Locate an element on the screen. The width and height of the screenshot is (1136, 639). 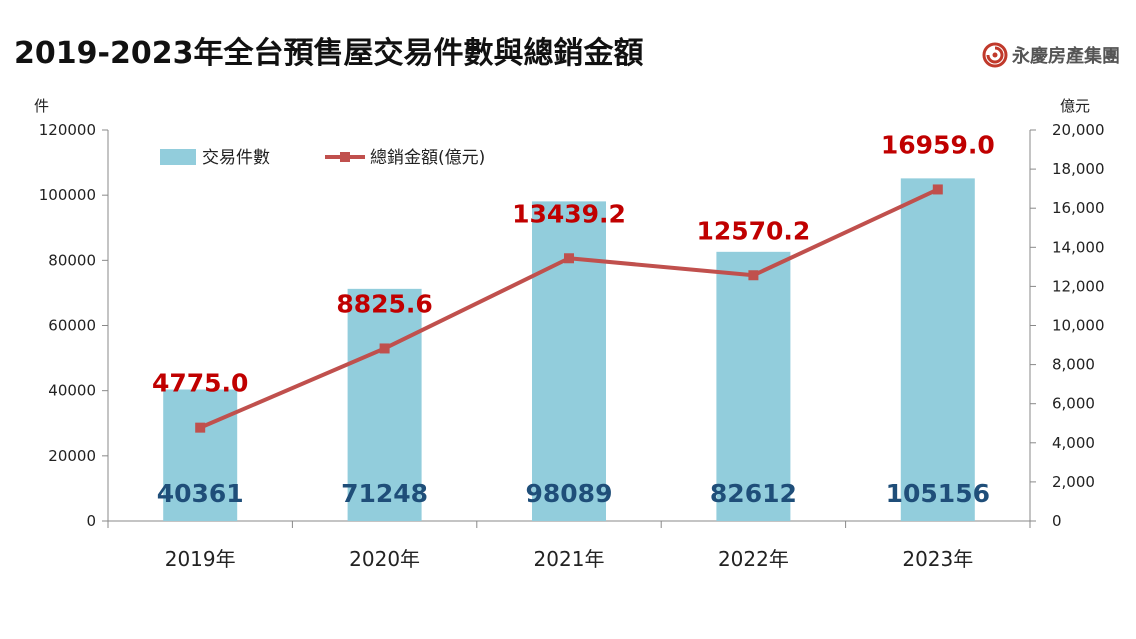
line-value-label: 13439.2 is located at coordinates (569, 213).